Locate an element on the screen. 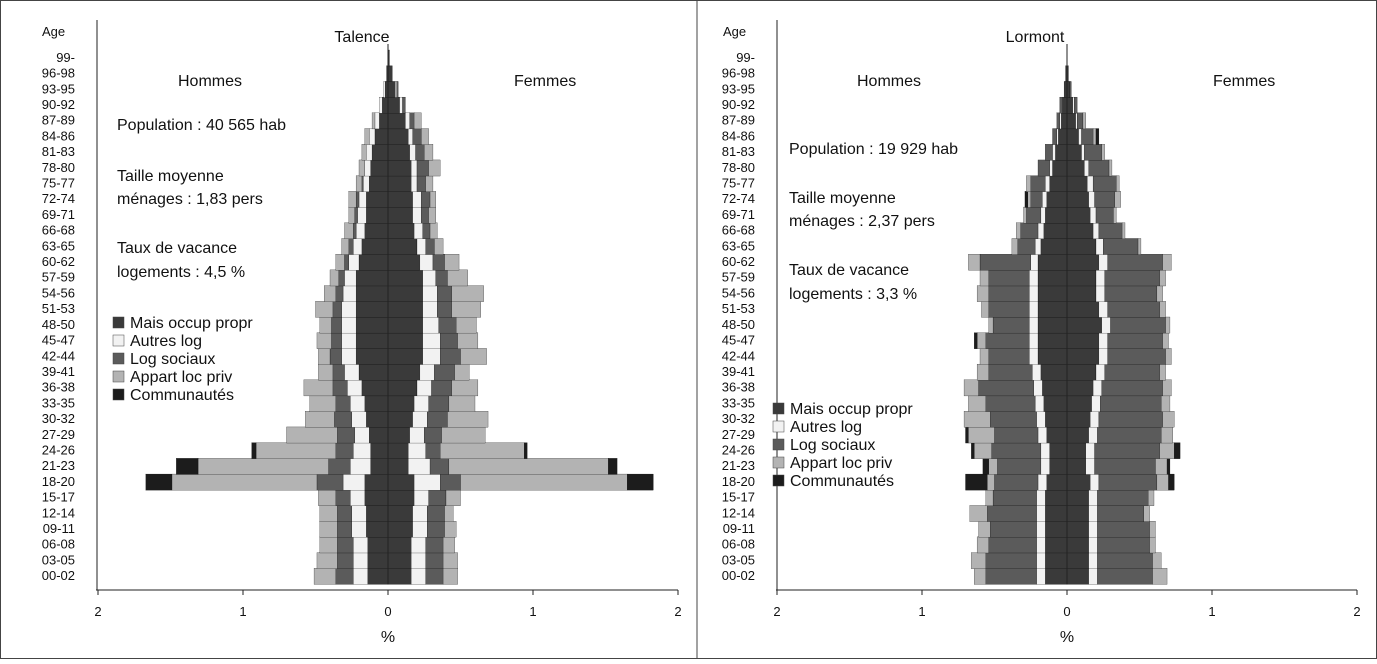 The image size is (1377, 664). age-label: 84-86 is located at coordinates (738, 135).